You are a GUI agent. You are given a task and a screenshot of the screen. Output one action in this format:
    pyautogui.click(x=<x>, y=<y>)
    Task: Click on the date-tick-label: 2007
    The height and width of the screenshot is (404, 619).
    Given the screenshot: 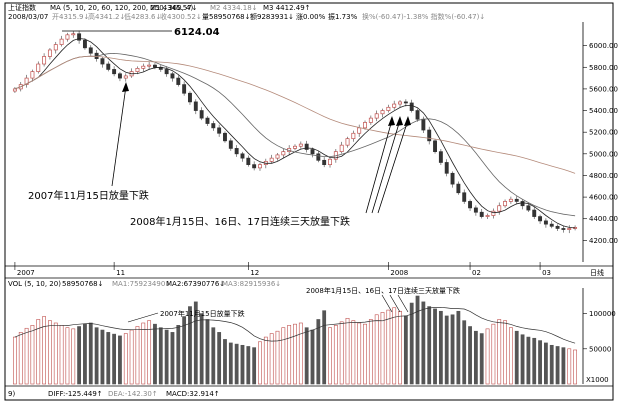 What is the action you would take?
    pyautogui.click(x=26, y=273)
    